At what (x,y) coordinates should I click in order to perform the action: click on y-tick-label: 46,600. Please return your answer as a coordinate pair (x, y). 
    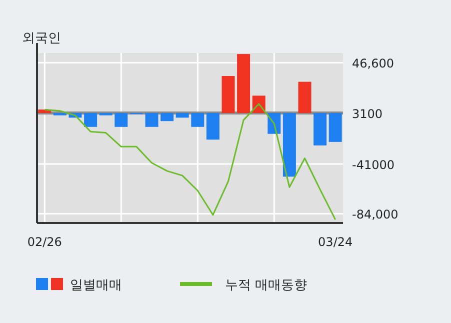
    Looking at the image, I should click on (373, 63).